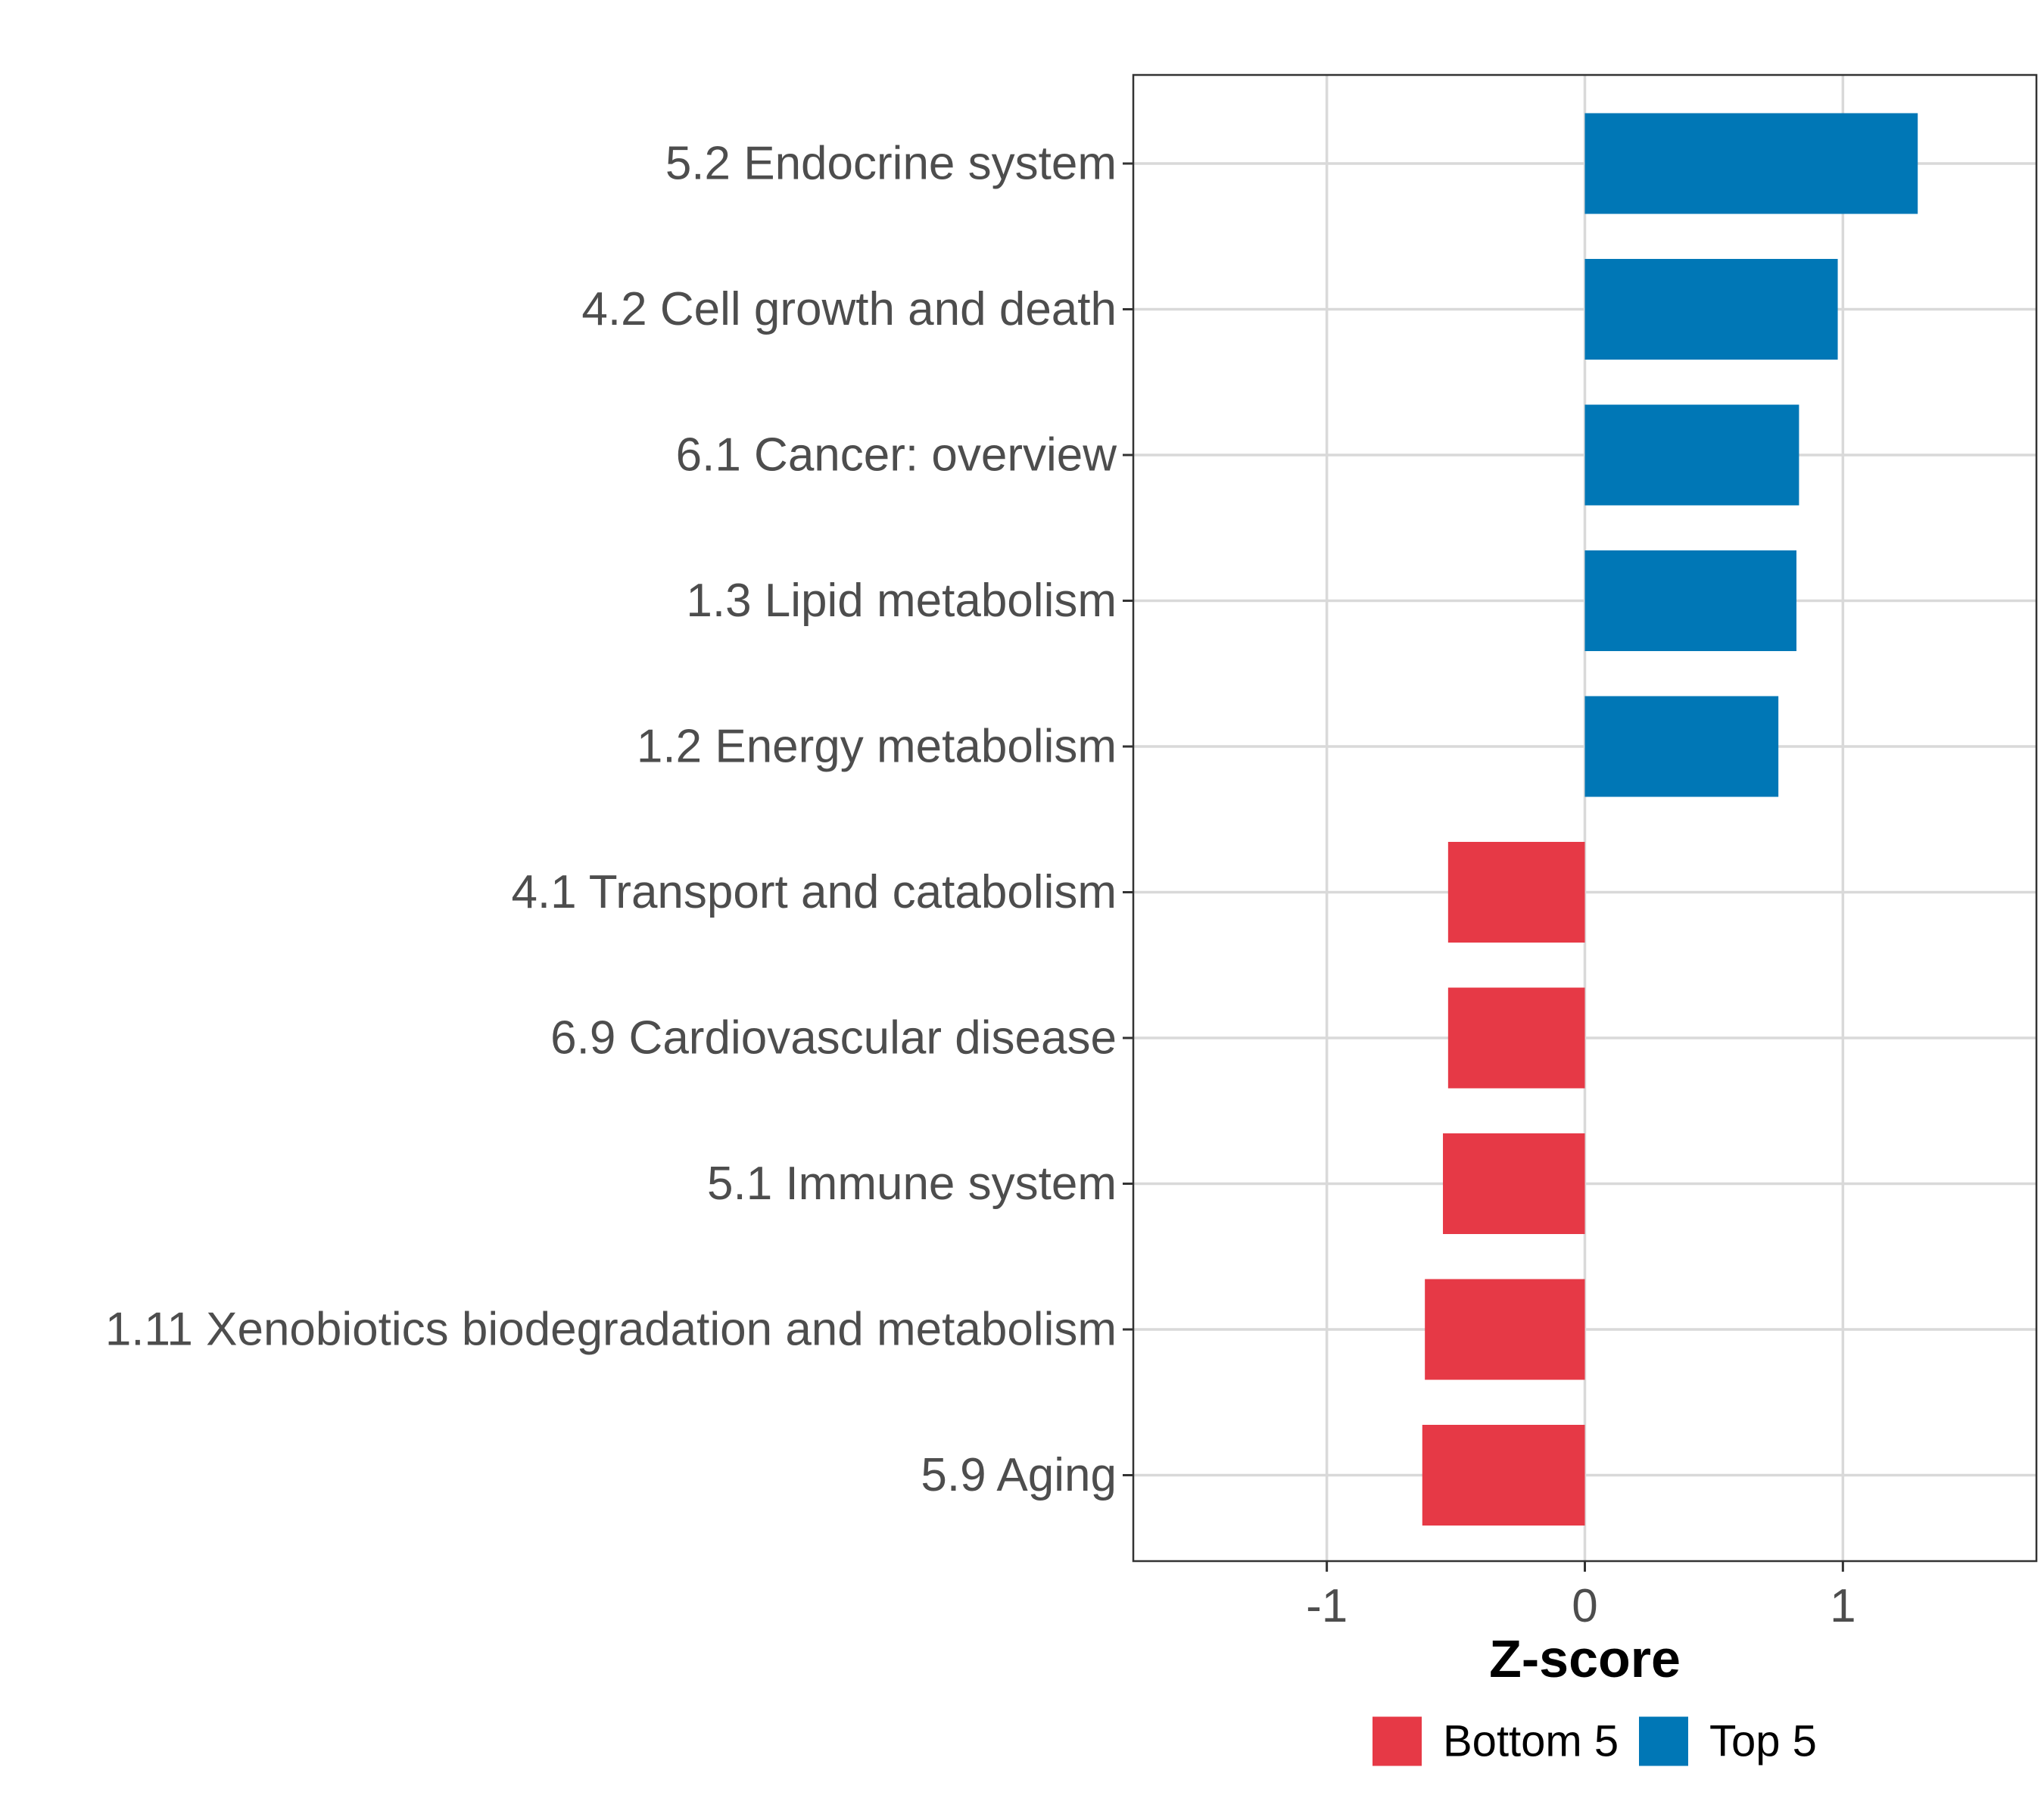  What do you see at coordinates (1663, 1741) in the screenshot?
I see `legend-key-top` at bounding box center [1663, 1741].